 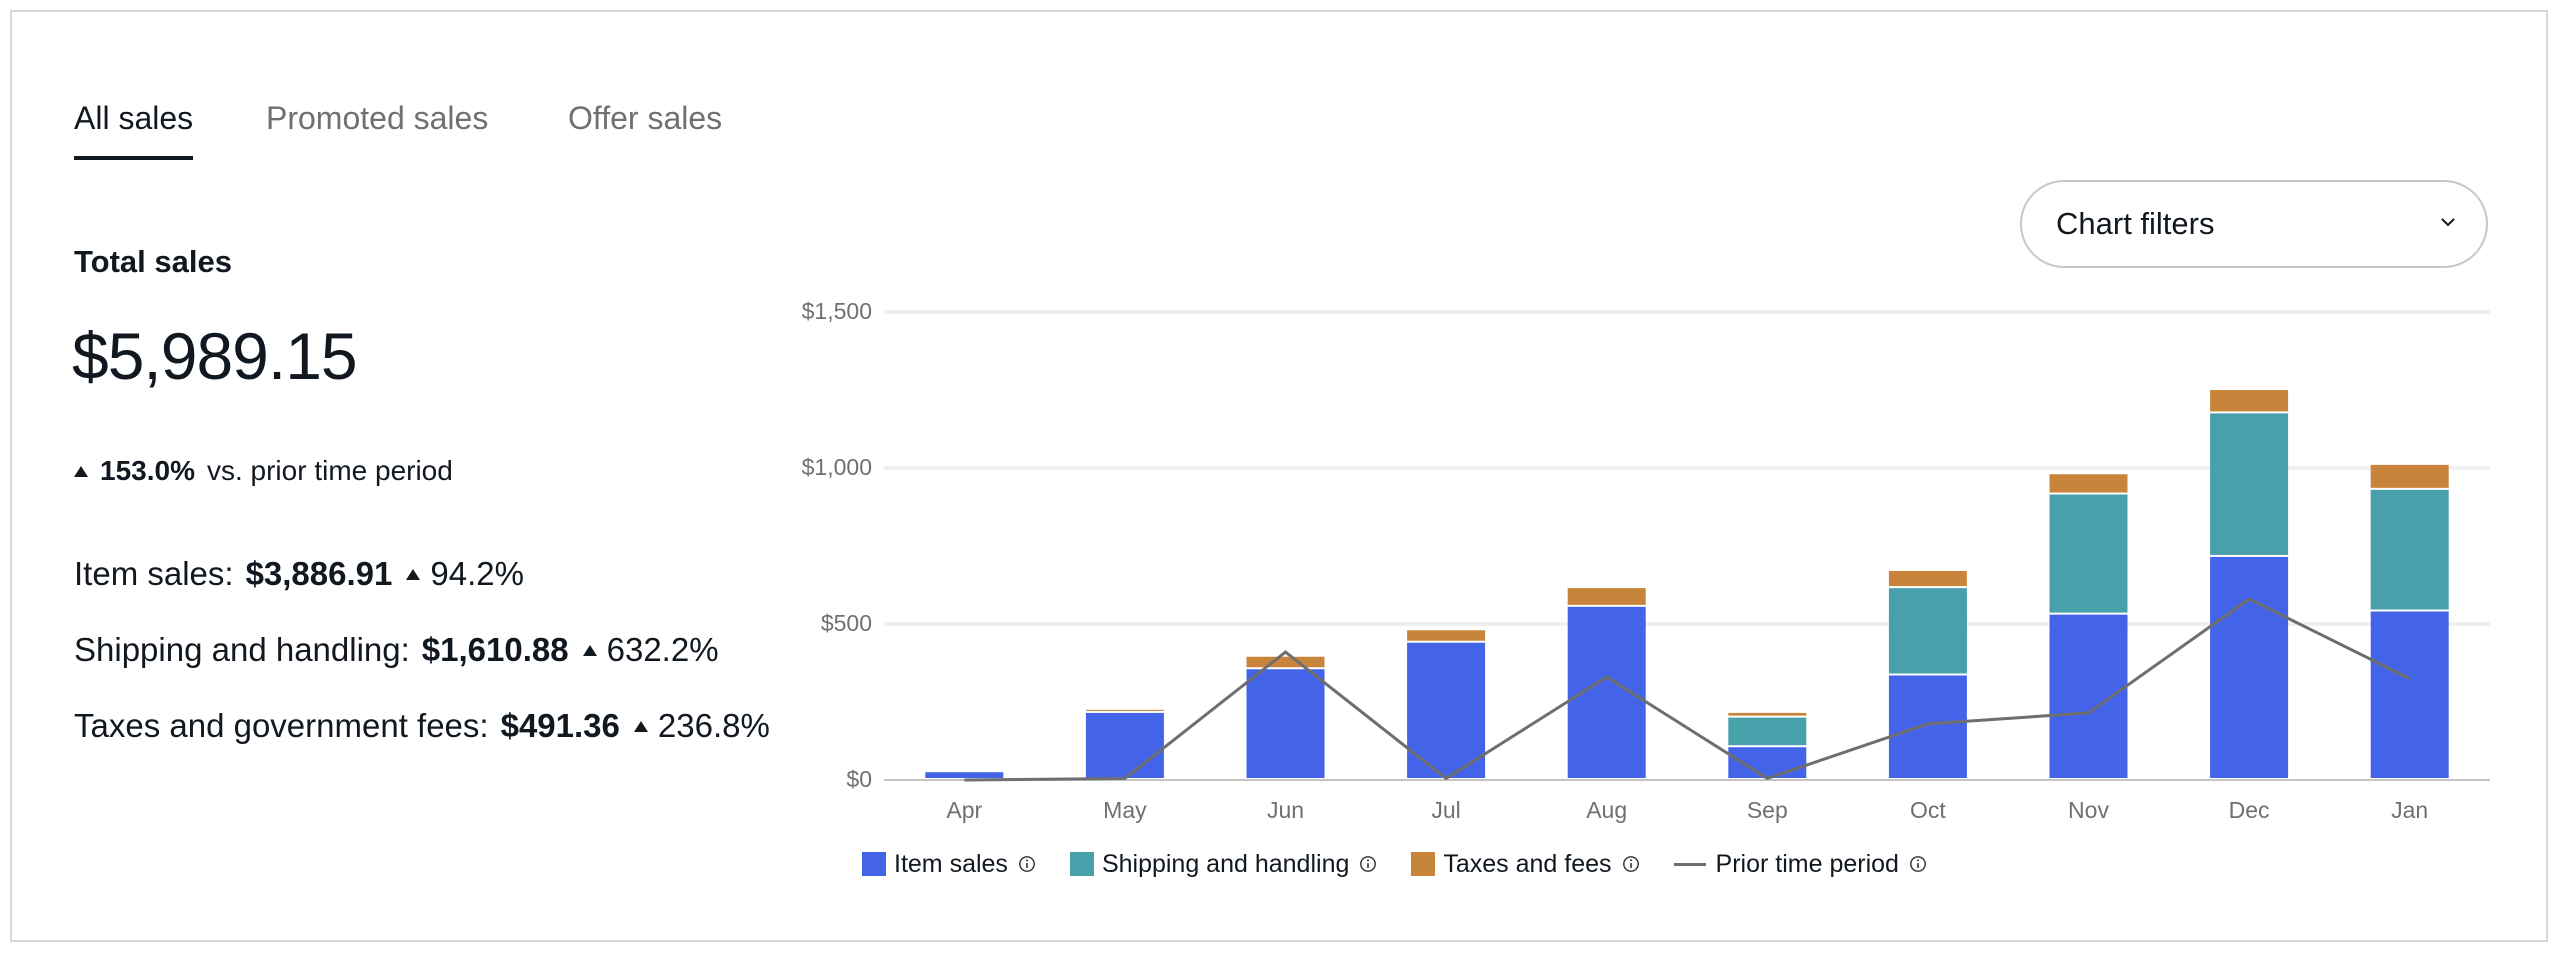 I want to click on metric-change: 236.8%, so click(x=713, y=725).